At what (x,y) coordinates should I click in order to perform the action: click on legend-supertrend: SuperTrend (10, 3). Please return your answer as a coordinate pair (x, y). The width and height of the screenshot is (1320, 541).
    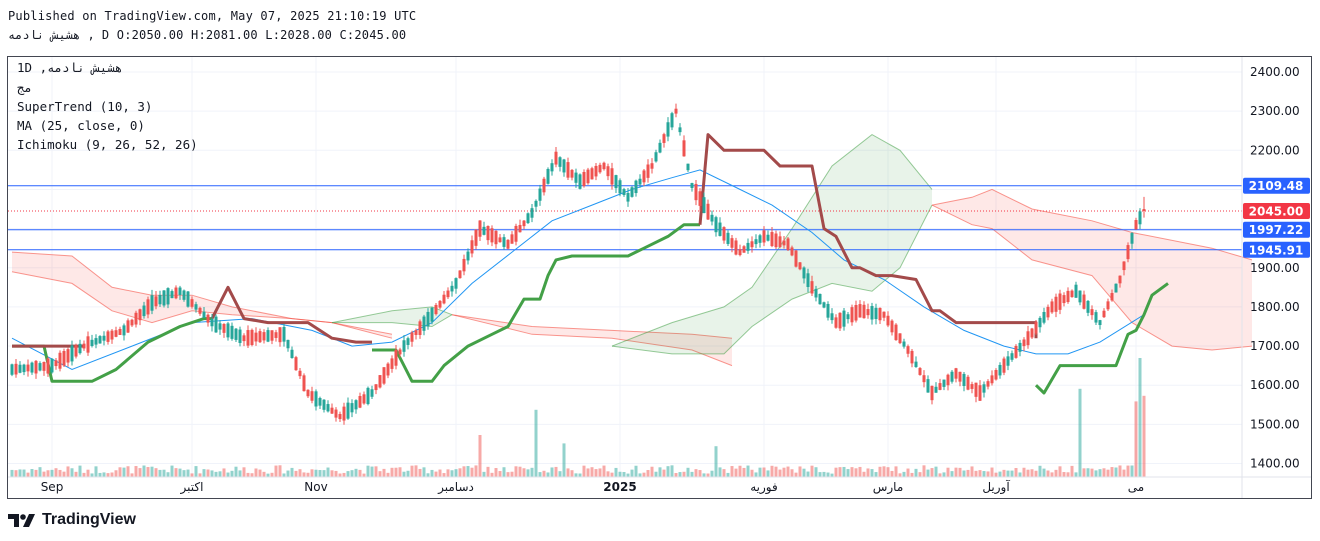
    Looking at the image, I should click on (85, 106).